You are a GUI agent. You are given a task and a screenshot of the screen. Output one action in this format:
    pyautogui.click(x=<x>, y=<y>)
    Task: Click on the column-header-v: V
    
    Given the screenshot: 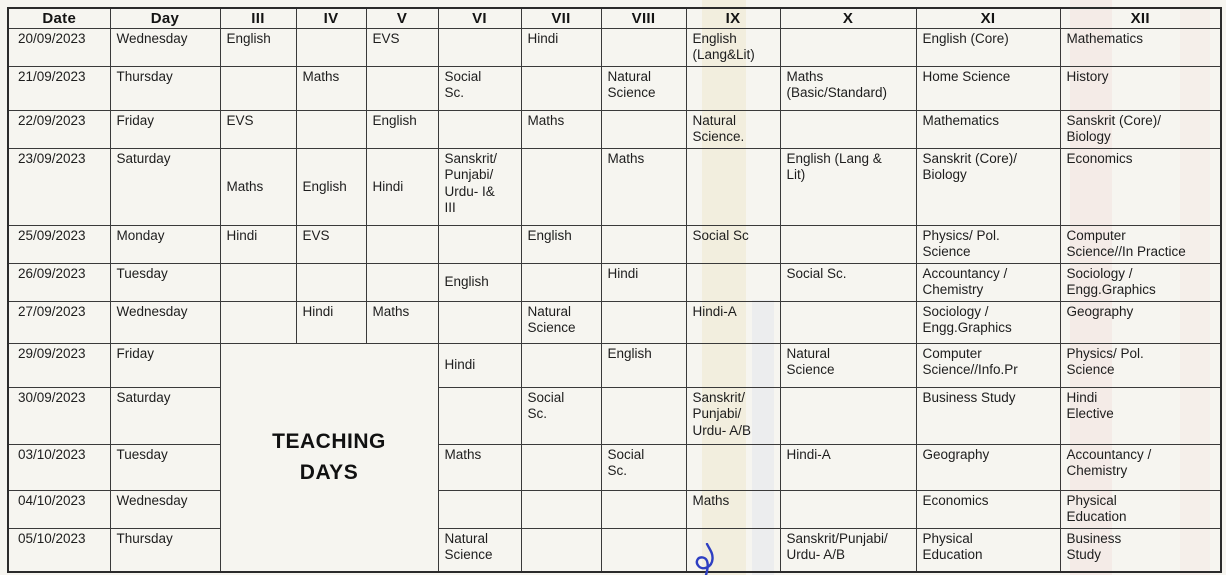 What is the action you would take?
    pyautogui.click(x=402, y=18)
    